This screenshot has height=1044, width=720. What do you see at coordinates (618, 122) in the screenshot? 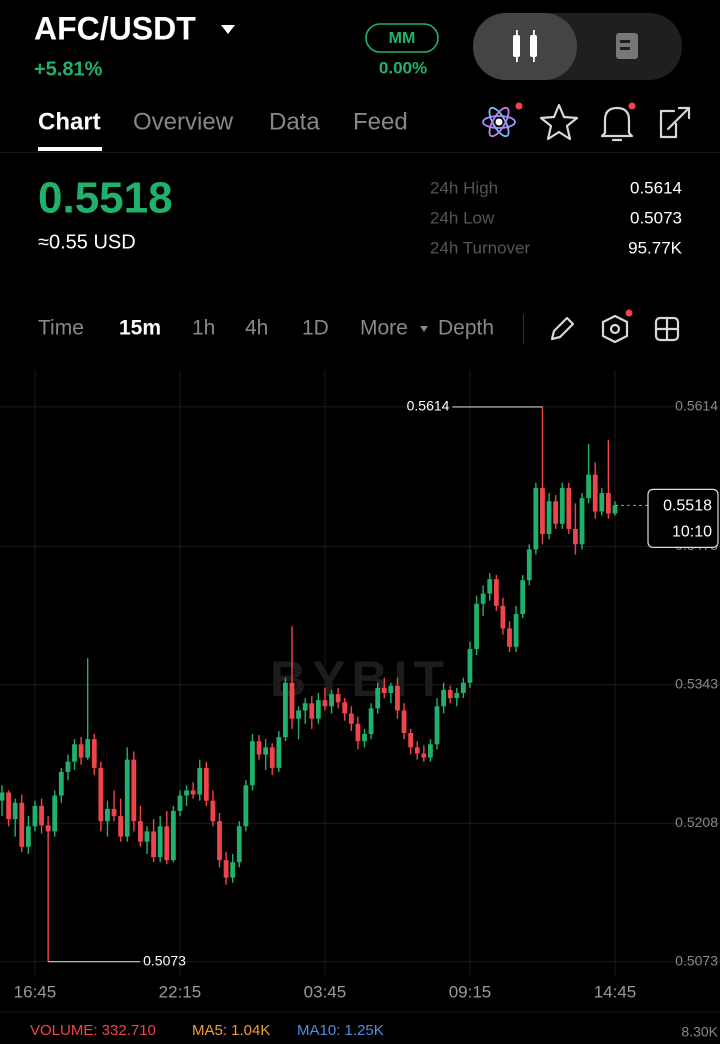
I see `alert-icon` at bounding box center [618, 122].